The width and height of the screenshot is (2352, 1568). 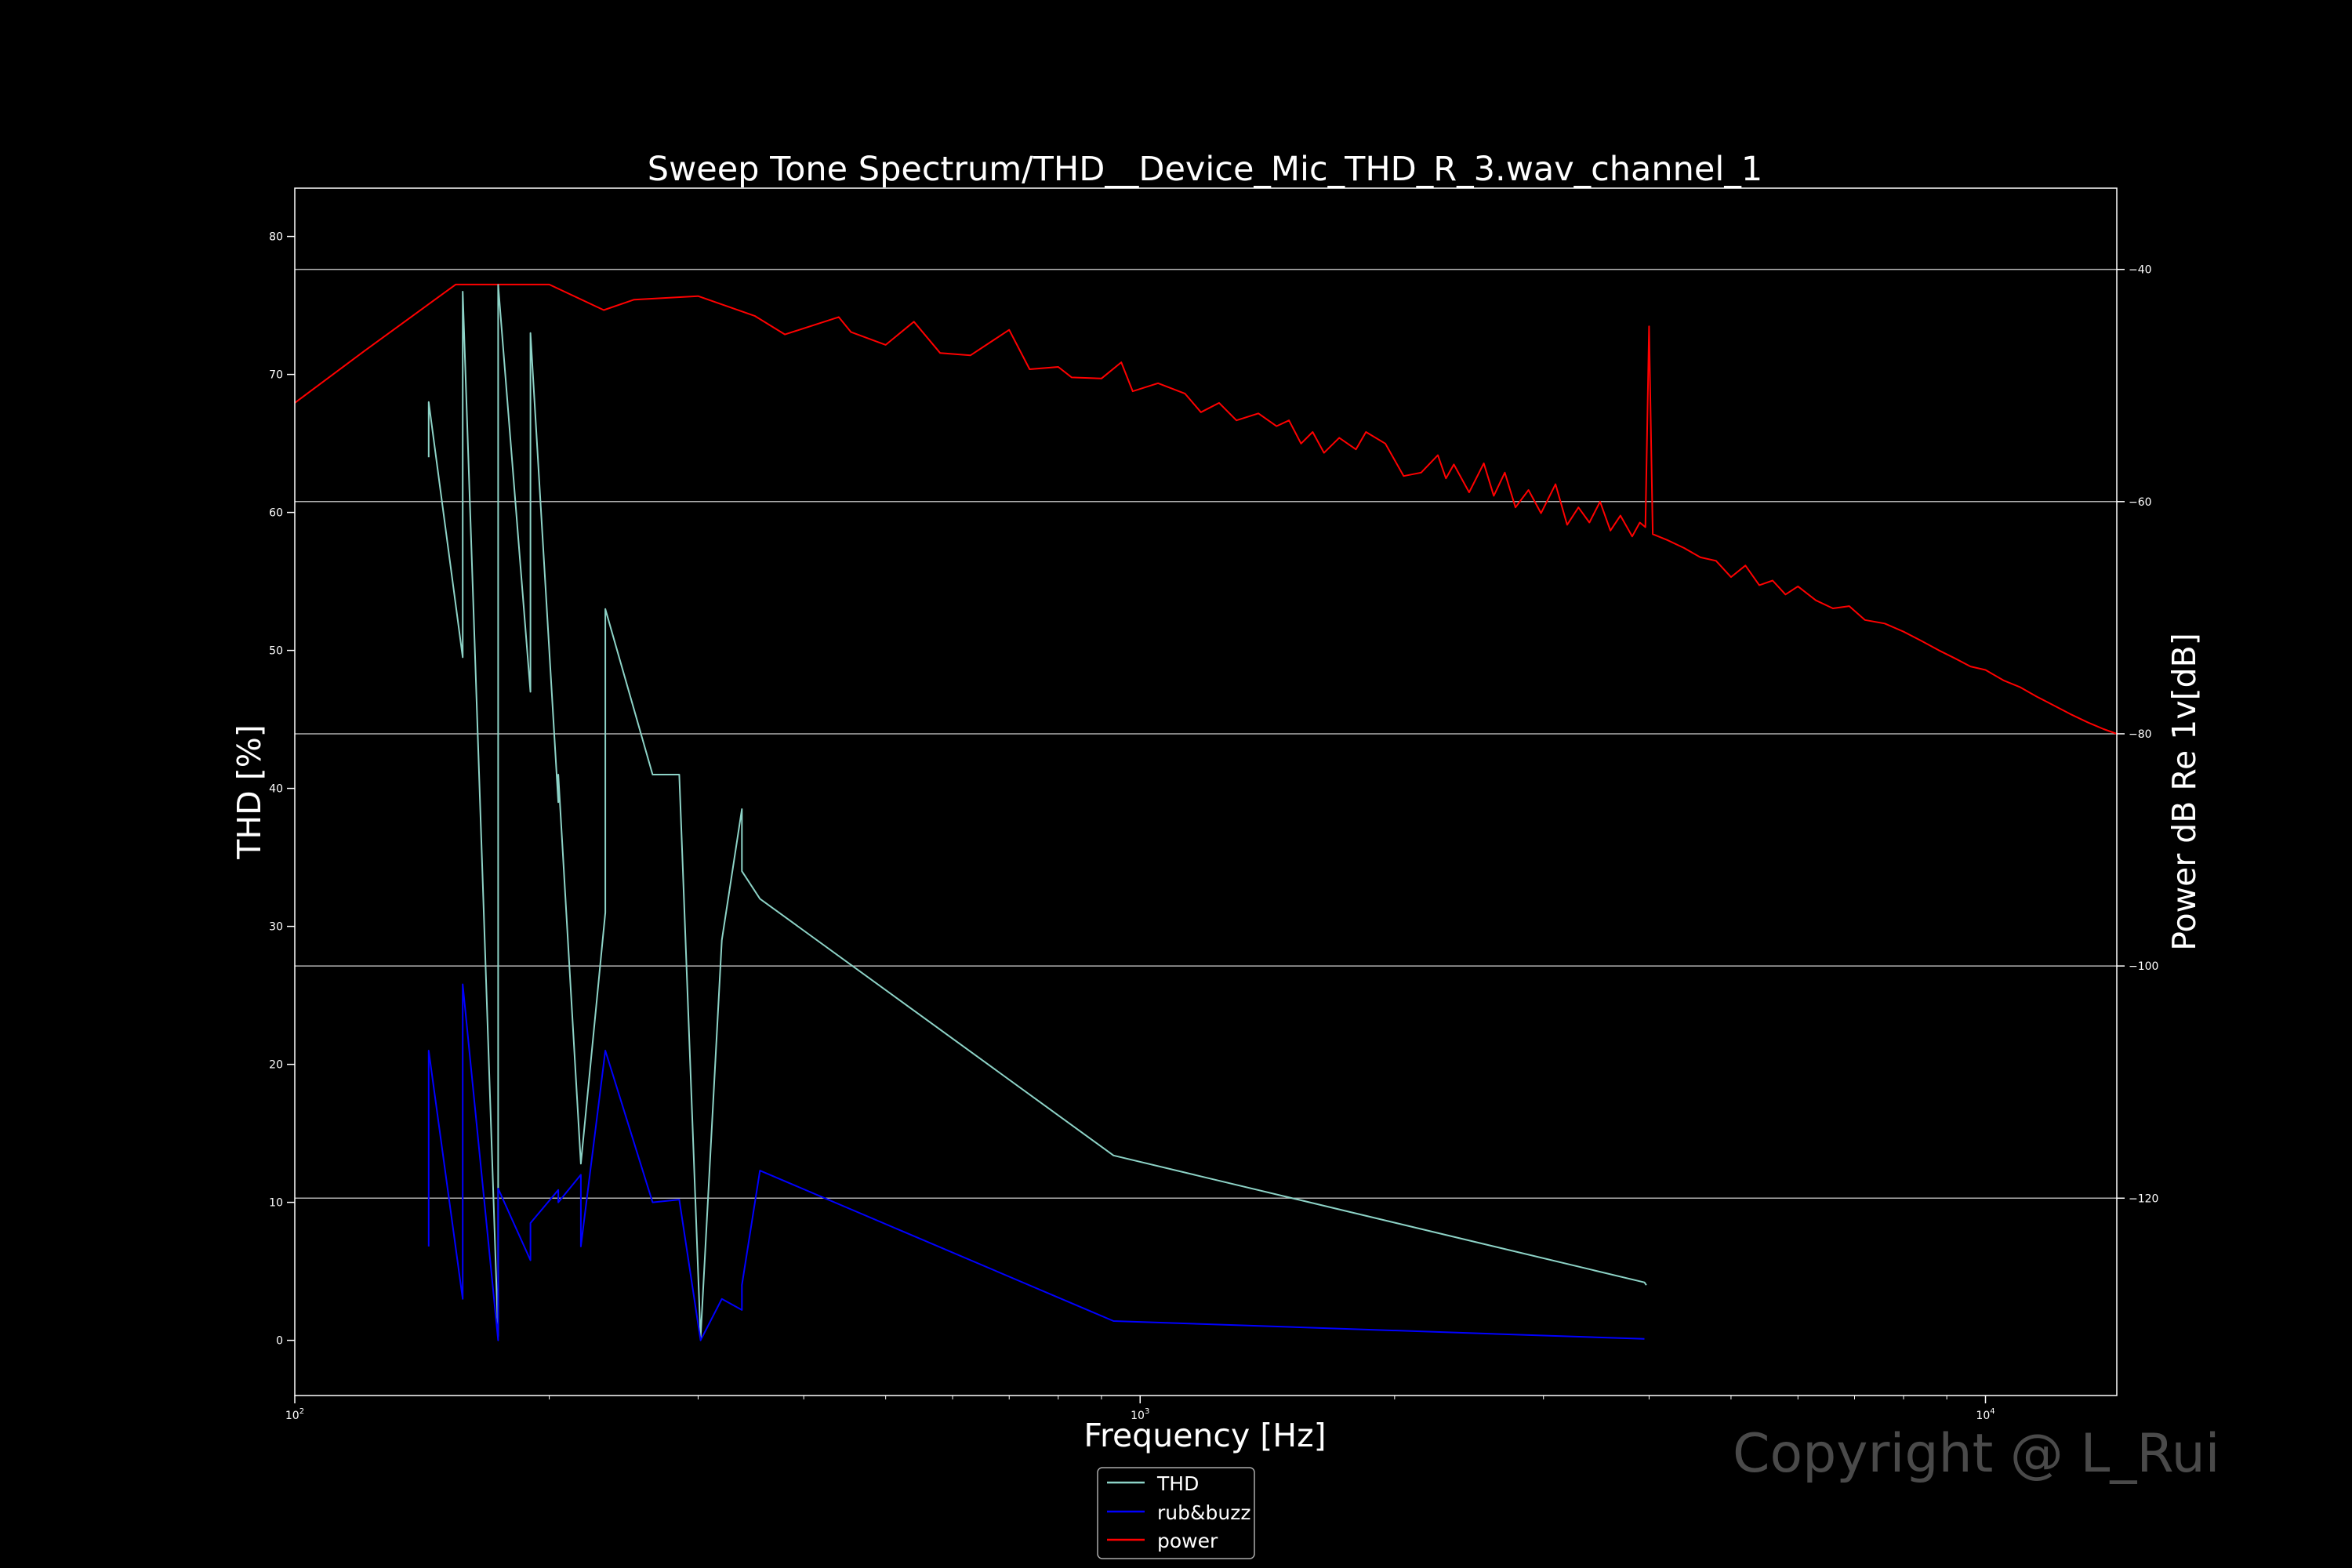 I want to click on left-tick-label-30: 30, so click(x=276, y=927).